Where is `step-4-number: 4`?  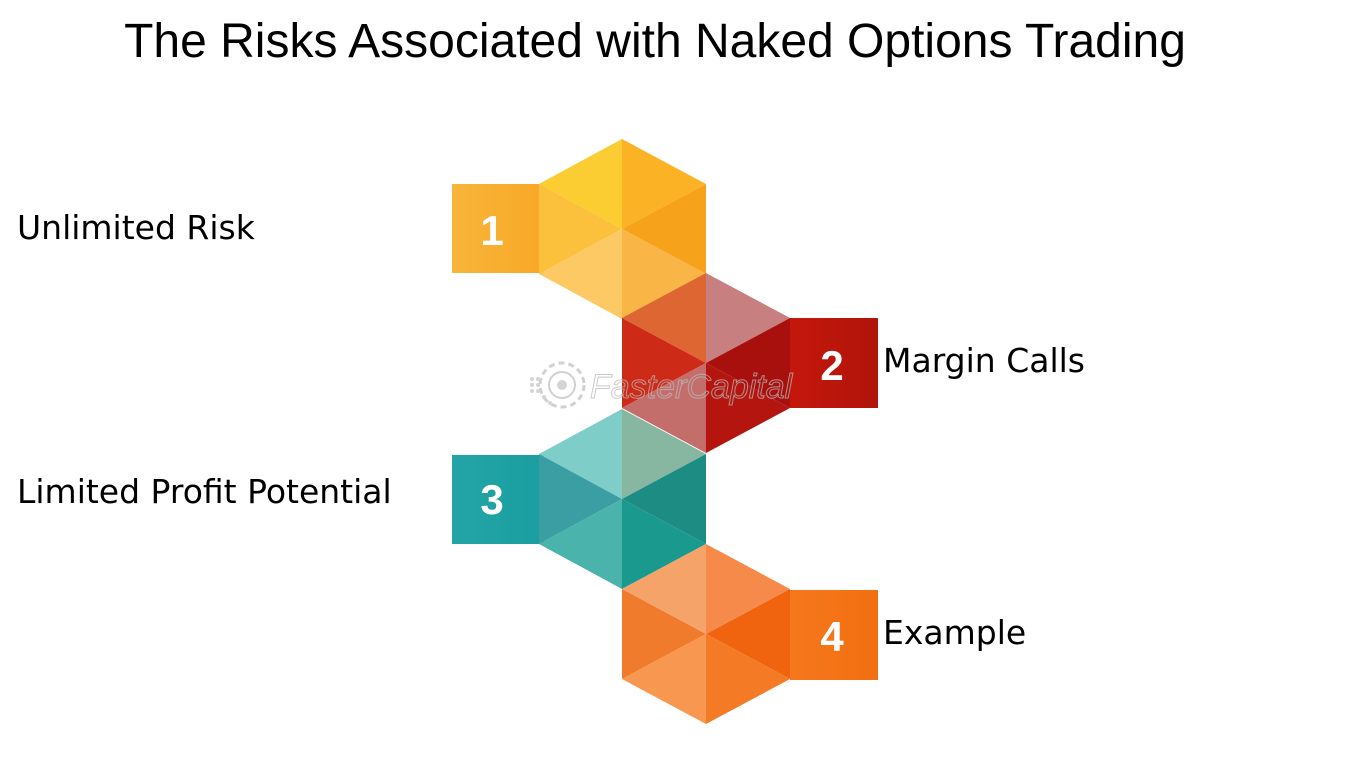
step-4-number: 4 is located at coordinates (832, 636).